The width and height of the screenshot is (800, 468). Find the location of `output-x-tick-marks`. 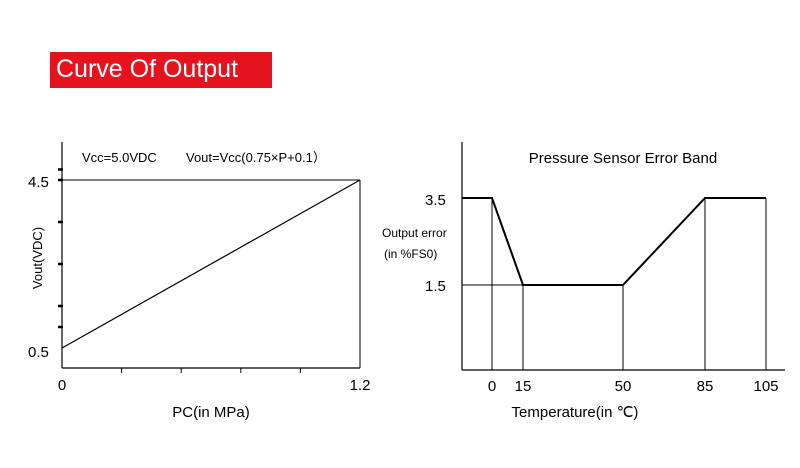

output-x-tick-marks is located at coordinates (211, 370).